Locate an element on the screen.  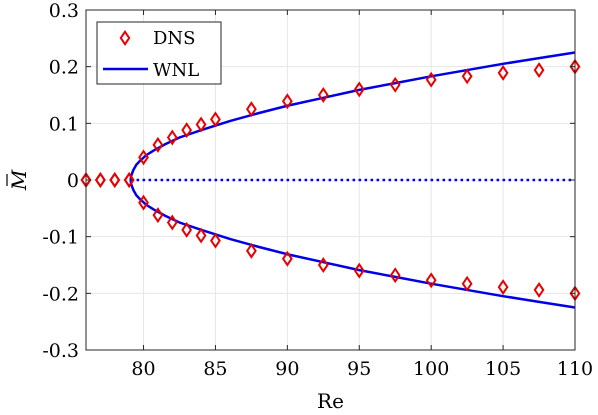
x-tick-label: 80 is located at coordinates (143, 369).